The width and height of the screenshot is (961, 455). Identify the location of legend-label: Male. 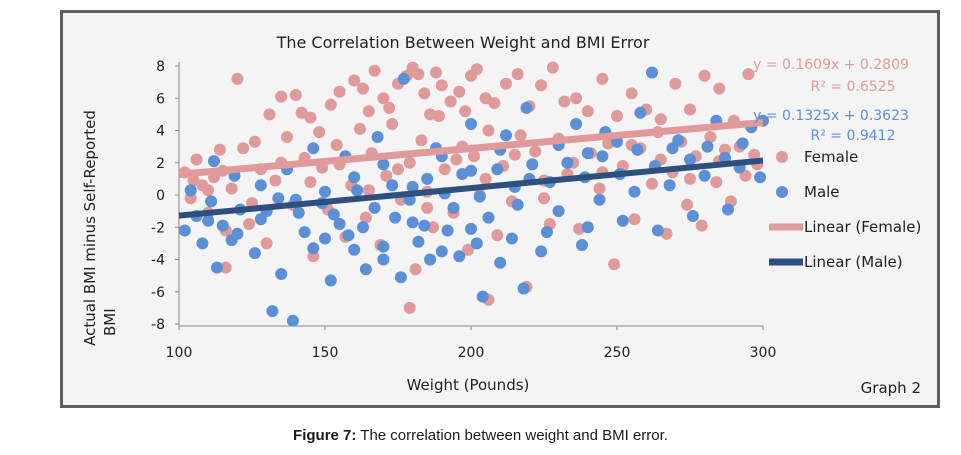
(822, 192).